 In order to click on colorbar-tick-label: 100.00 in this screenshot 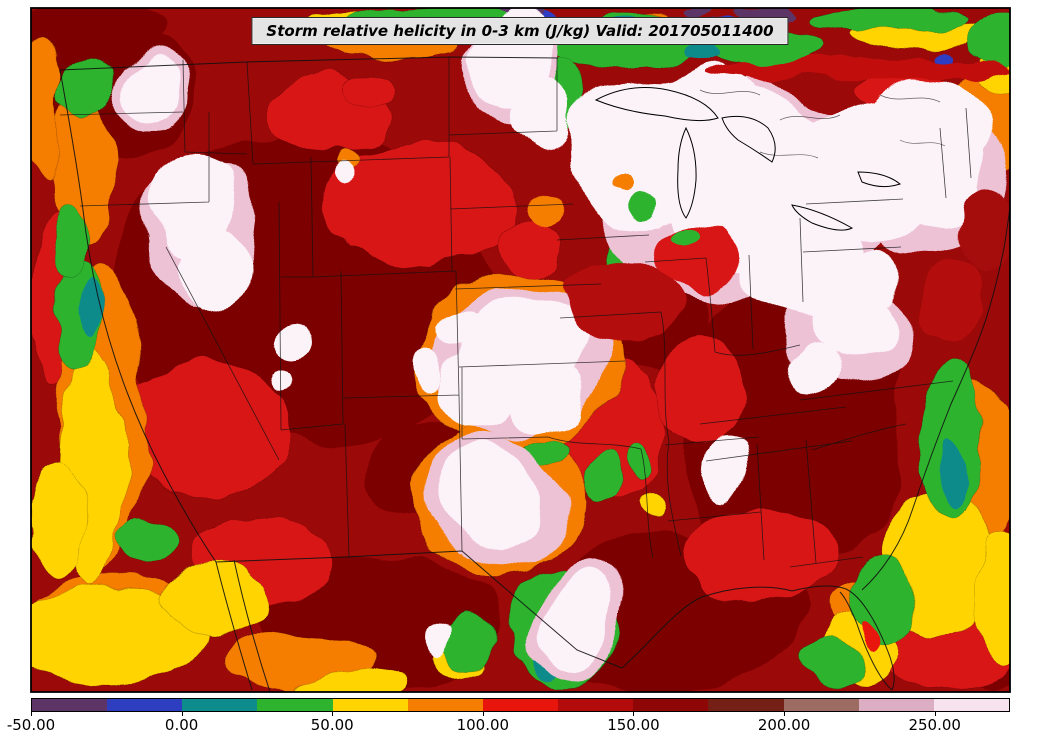, I will do `click(483, 725)`.